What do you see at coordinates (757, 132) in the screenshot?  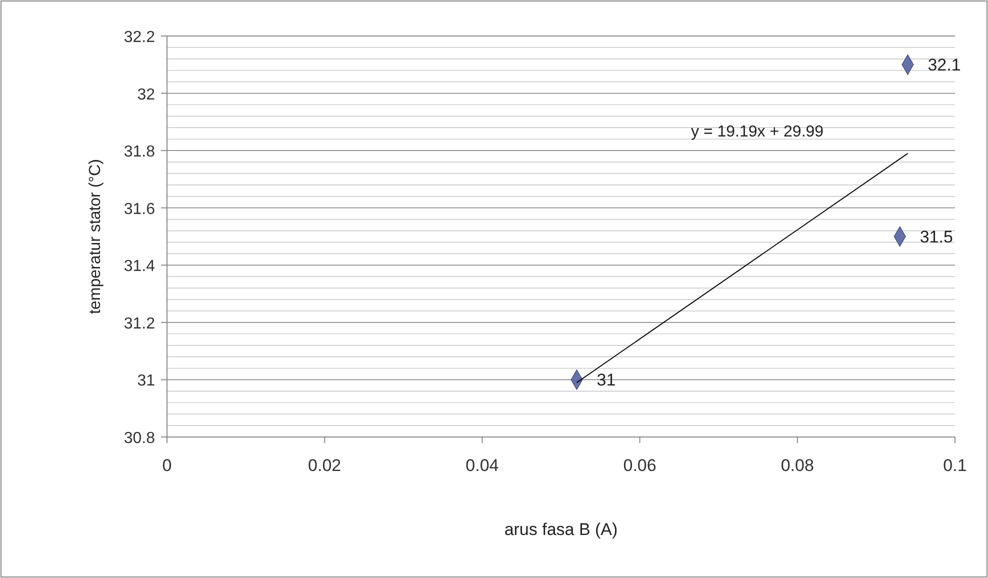 I see `annotation: y = 19.19x + 29.99` at bounding box center [757, 132].